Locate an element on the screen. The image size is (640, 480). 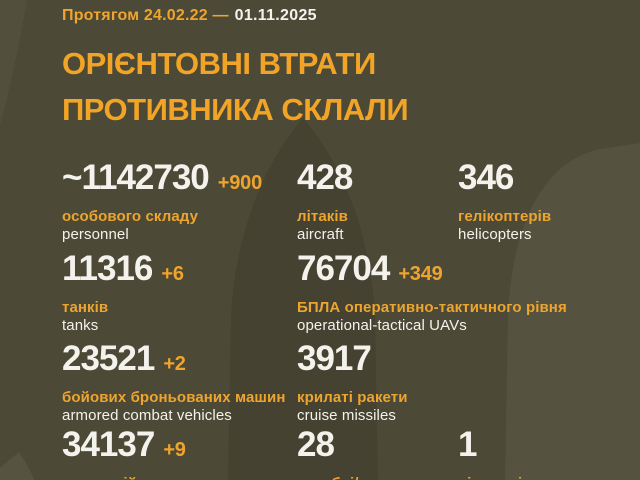
stat-delta: +6 is located at coordinates (172, 274).